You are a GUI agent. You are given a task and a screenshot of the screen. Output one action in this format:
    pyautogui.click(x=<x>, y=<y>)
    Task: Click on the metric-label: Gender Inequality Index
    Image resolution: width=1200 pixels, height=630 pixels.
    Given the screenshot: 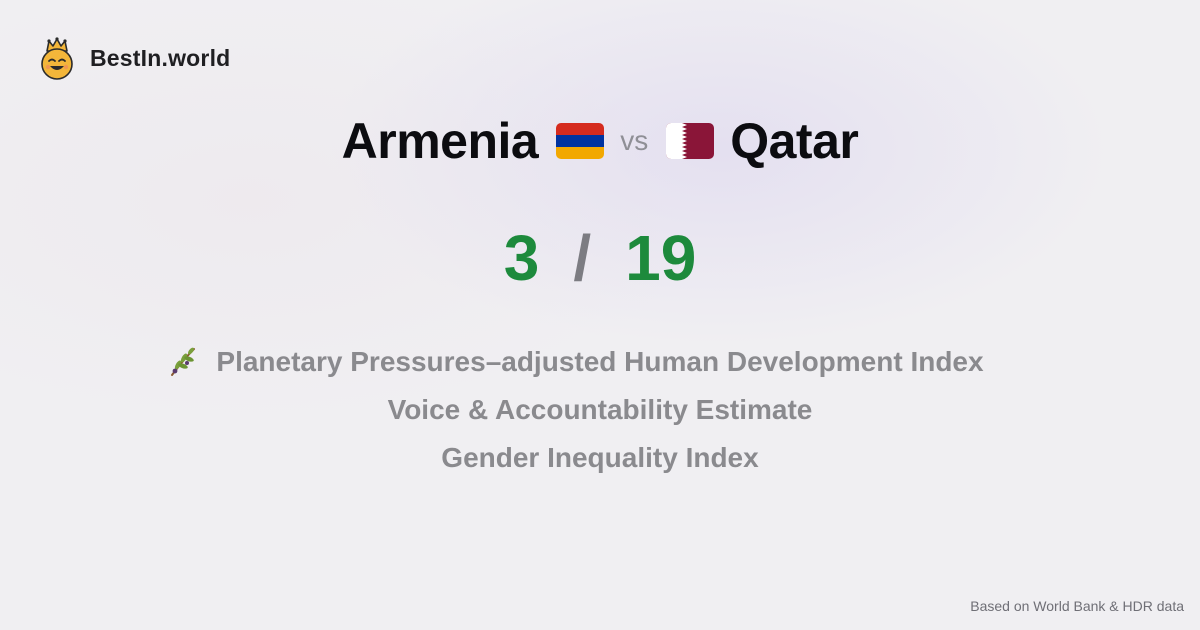 What is the action you would take?
    pyautogui.click(x=600, y=457)
    